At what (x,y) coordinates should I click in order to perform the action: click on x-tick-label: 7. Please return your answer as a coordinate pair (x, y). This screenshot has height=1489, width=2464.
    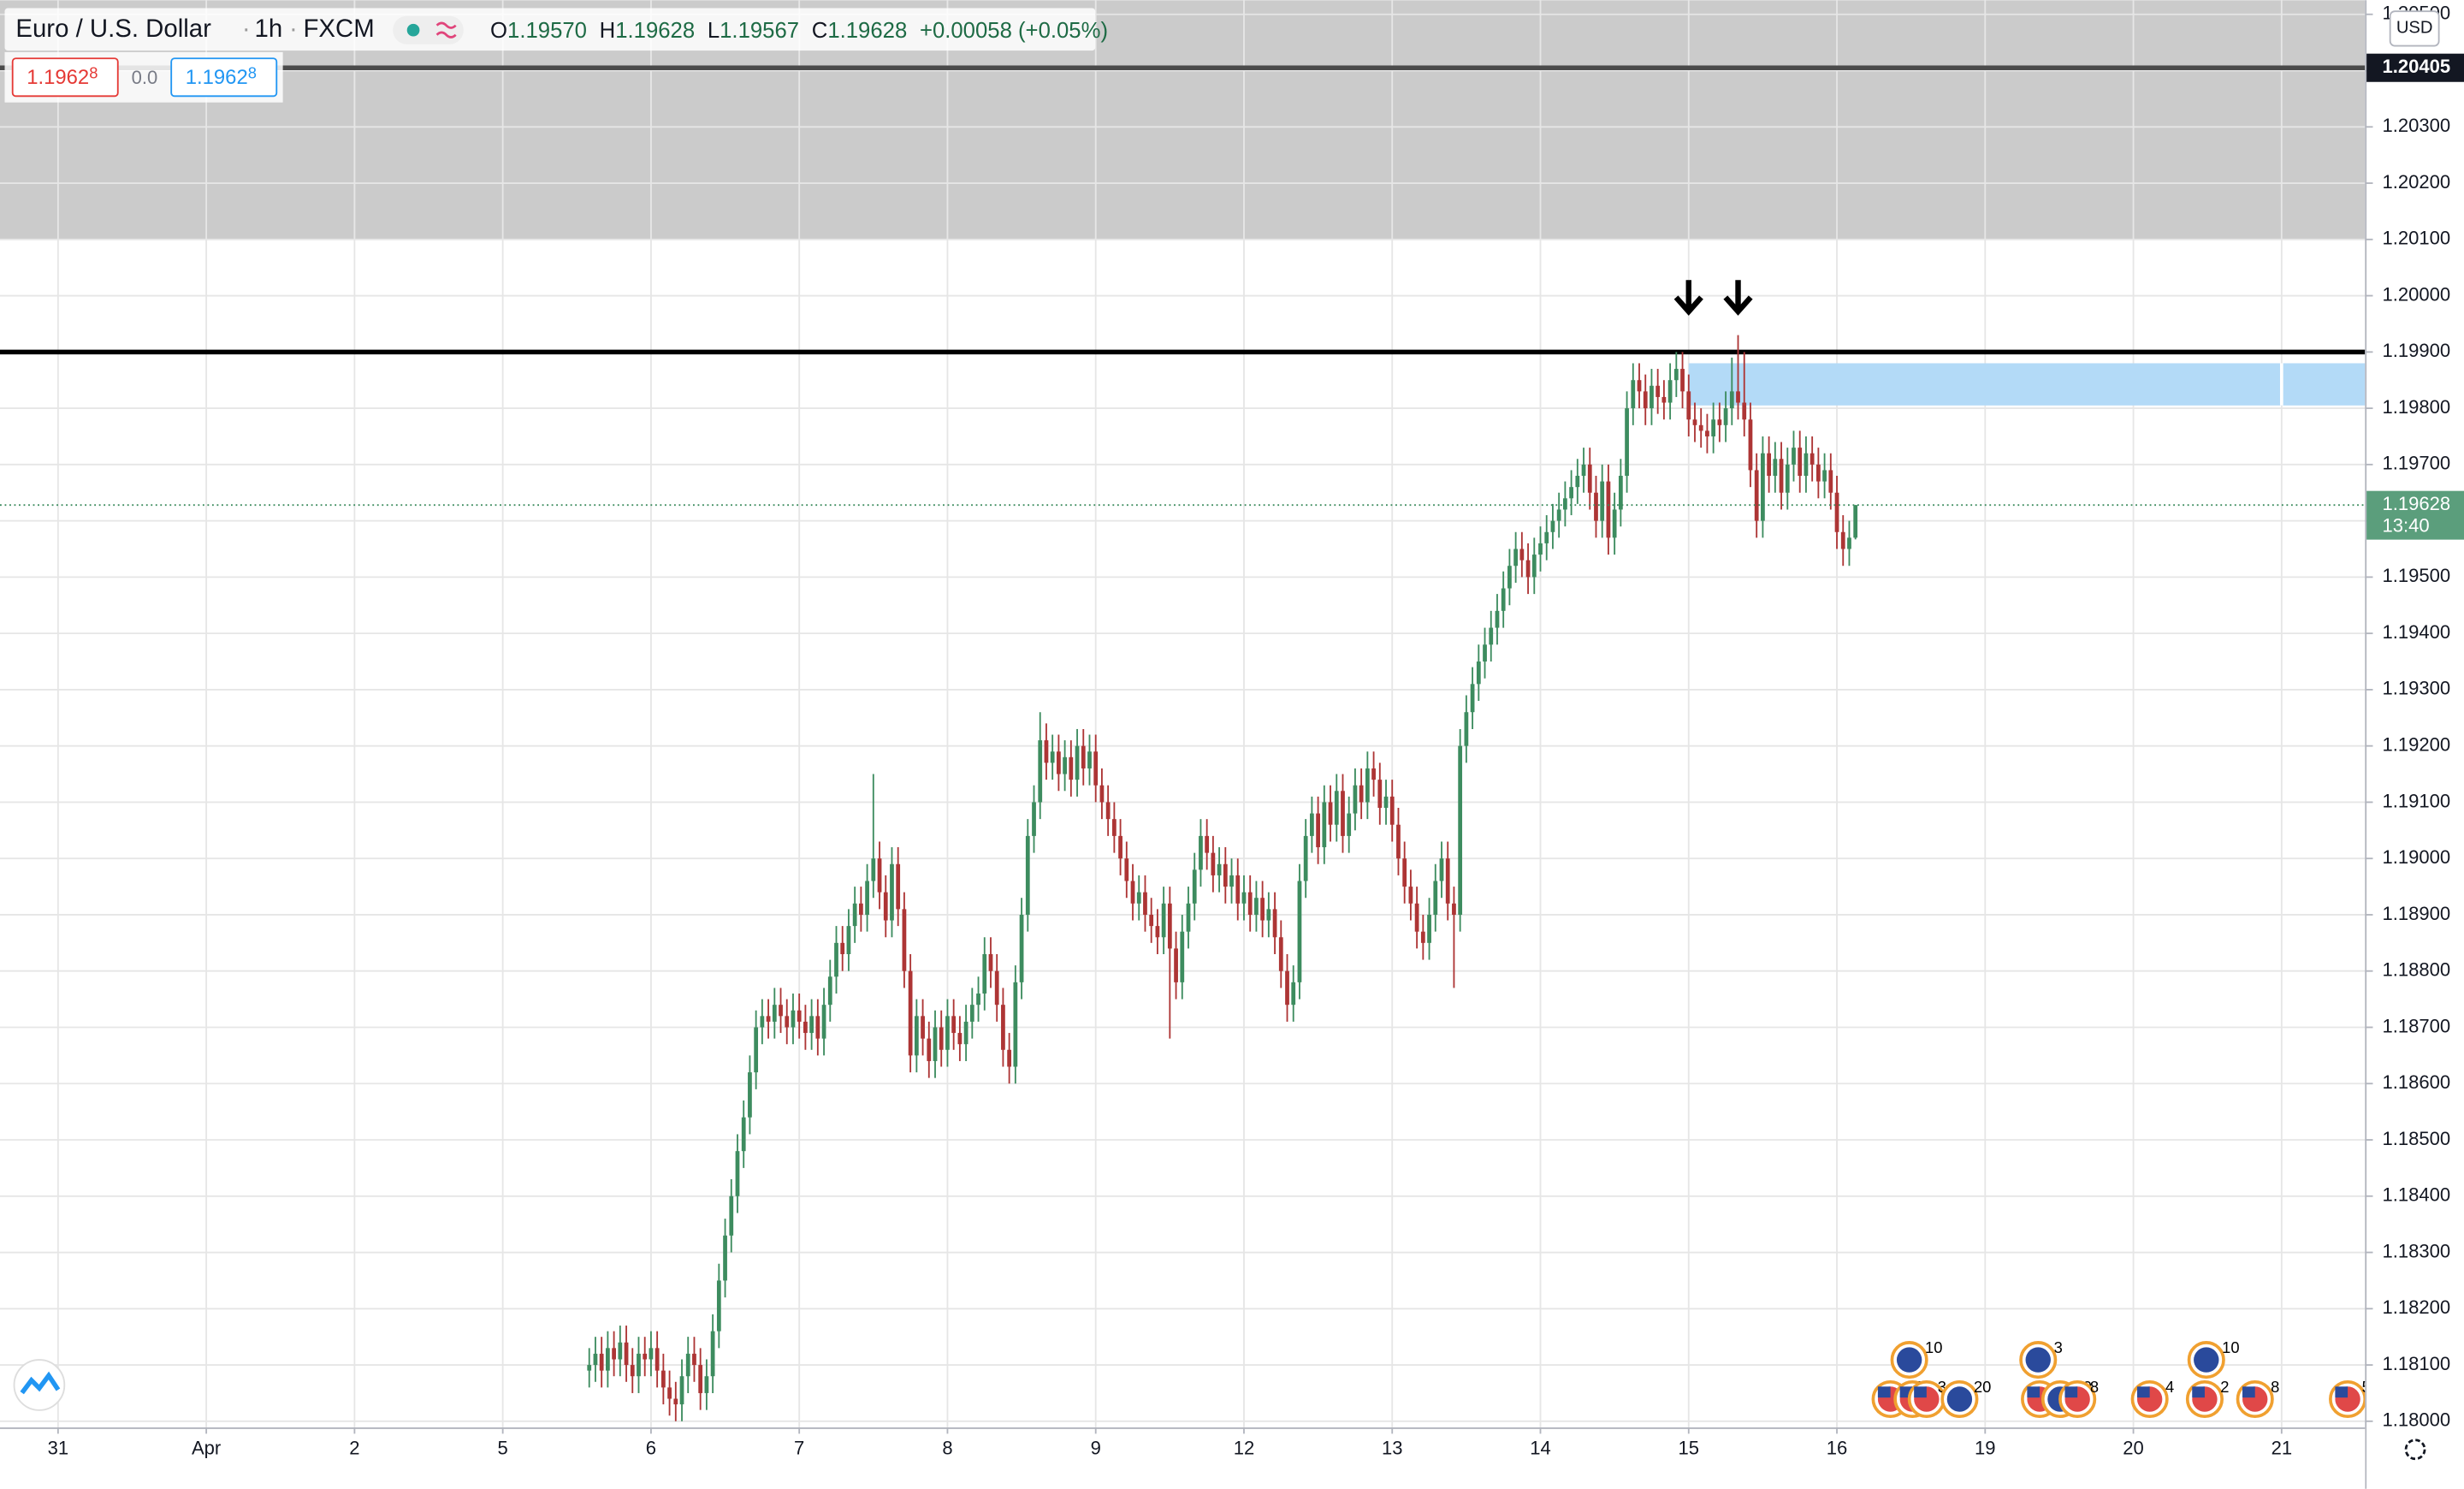
    Looking at the image, I should click on (799, 1448).